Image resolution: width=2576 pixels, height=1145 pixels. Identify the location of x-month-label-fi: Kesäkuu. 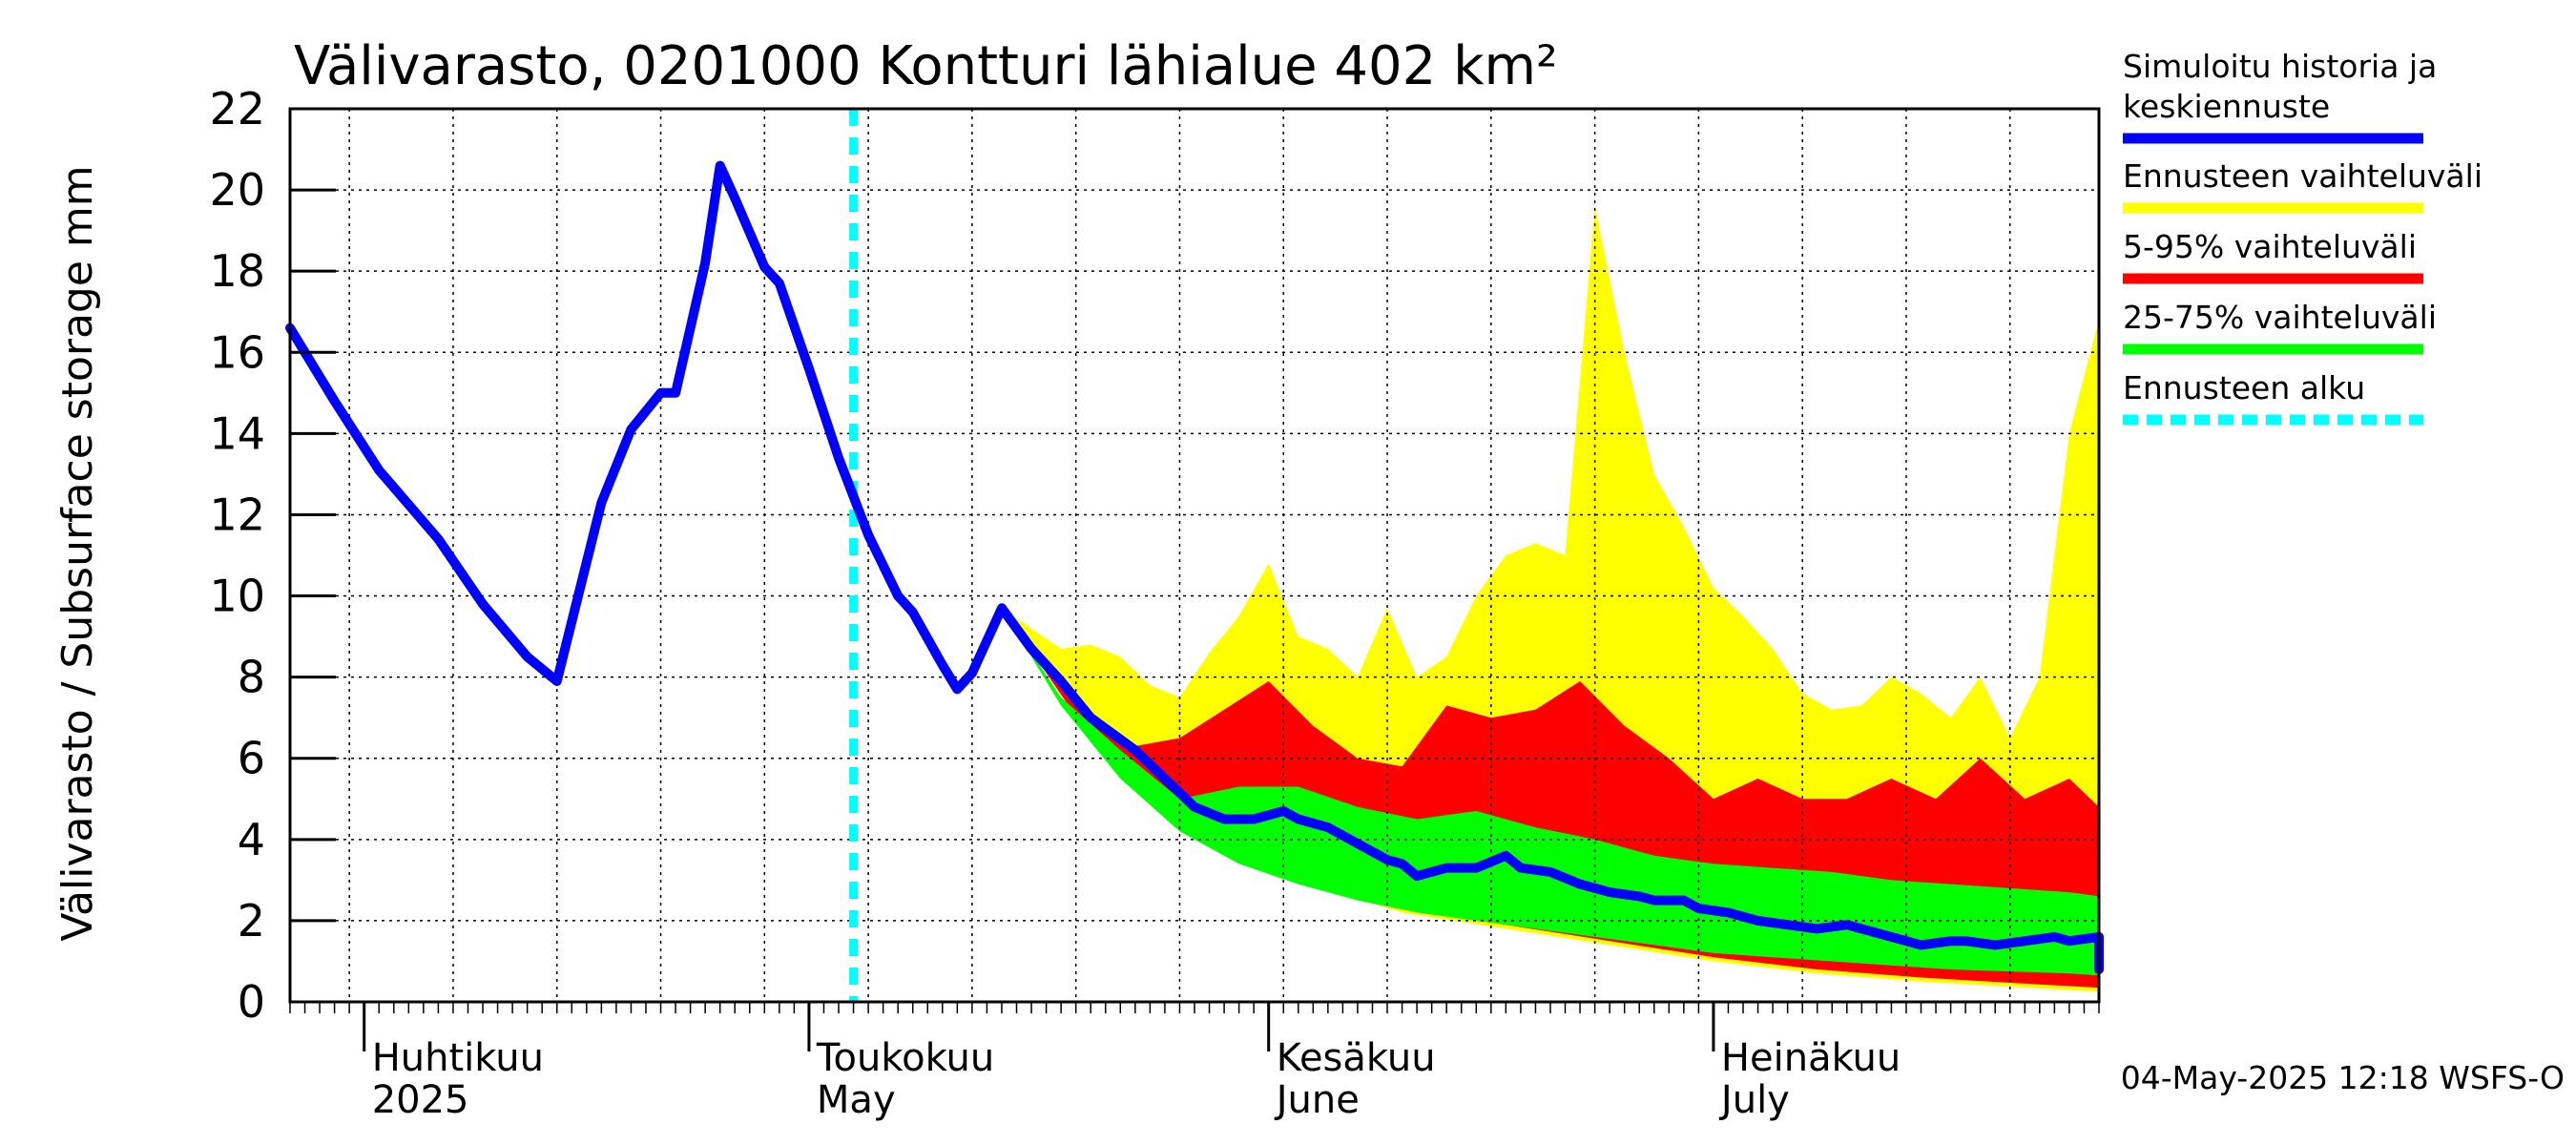
(1356, 1058).